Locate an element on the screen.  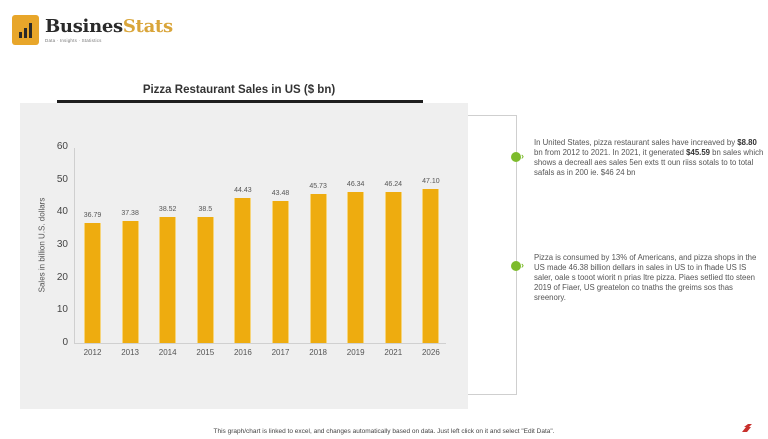
x-tick-label: 2013 is located at coordinates (130, 352).